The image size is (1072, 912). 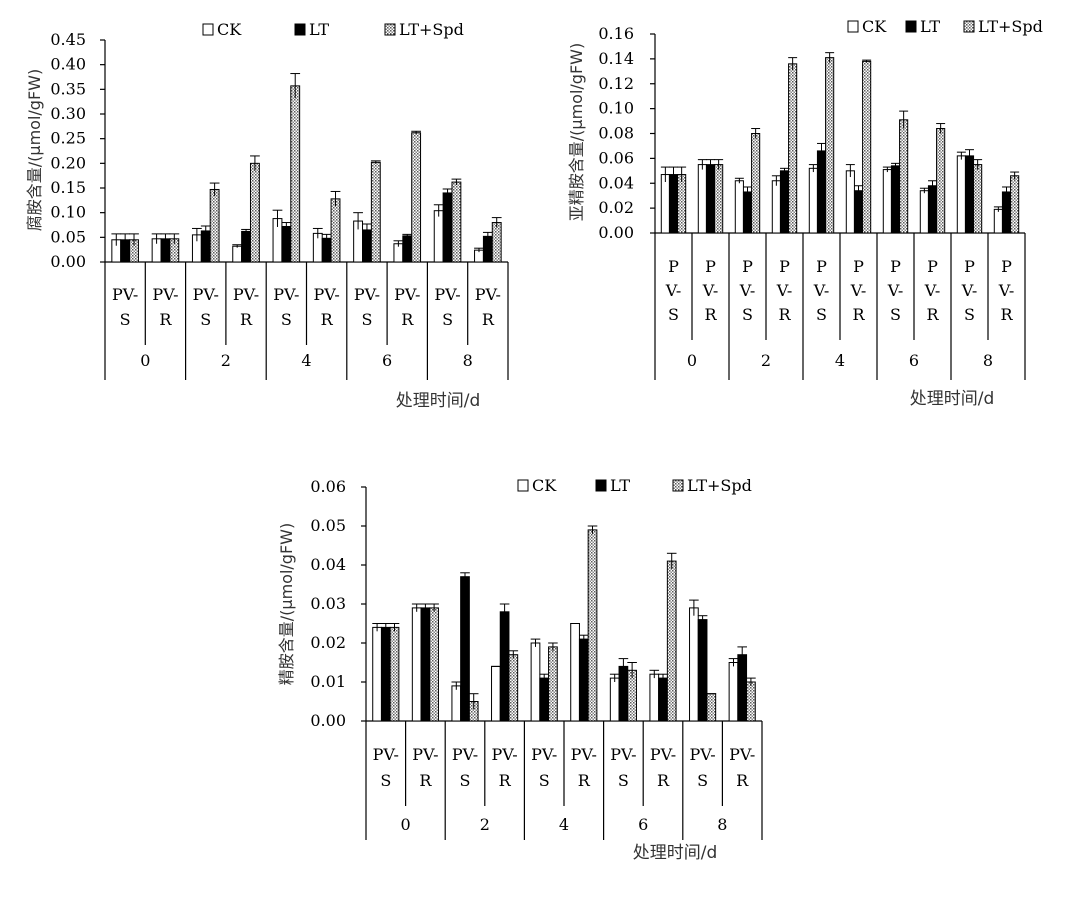 What do you see at coordinates (969, 26) in the screenshot?
I see `legend-swatch-spd` at bounding box center [969, 26].